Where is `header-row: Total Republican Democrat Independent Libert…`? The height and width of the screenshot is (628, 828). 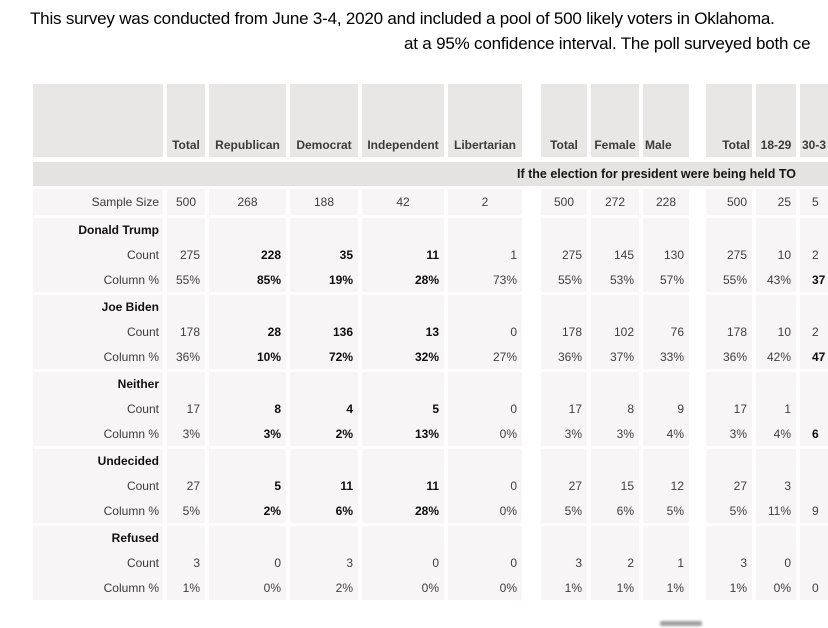 header-row: Total Republican Democrat Independent Libert… is located at coordinates (430, 120).